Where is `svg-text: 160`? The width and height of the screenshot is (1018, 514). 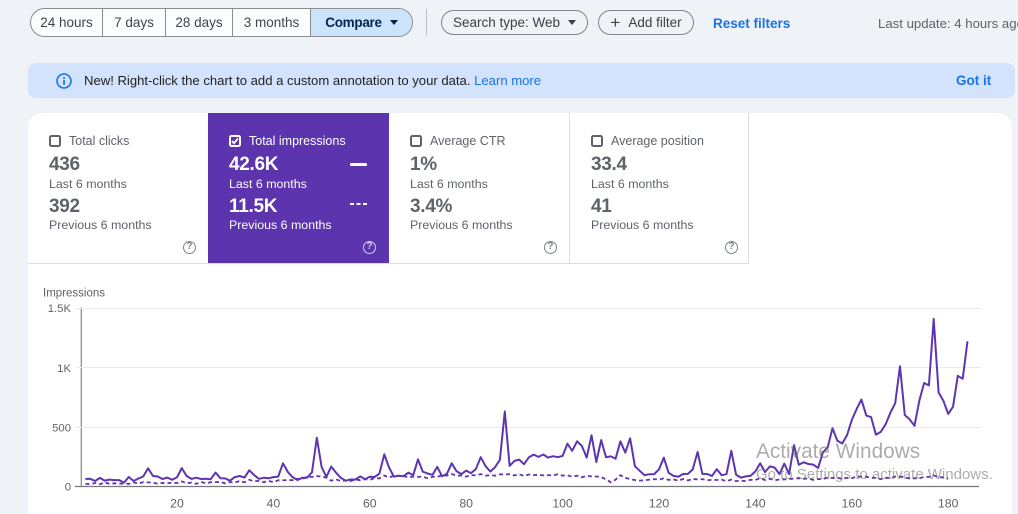 svg-text: 160 is located at coordinates (852, 504).